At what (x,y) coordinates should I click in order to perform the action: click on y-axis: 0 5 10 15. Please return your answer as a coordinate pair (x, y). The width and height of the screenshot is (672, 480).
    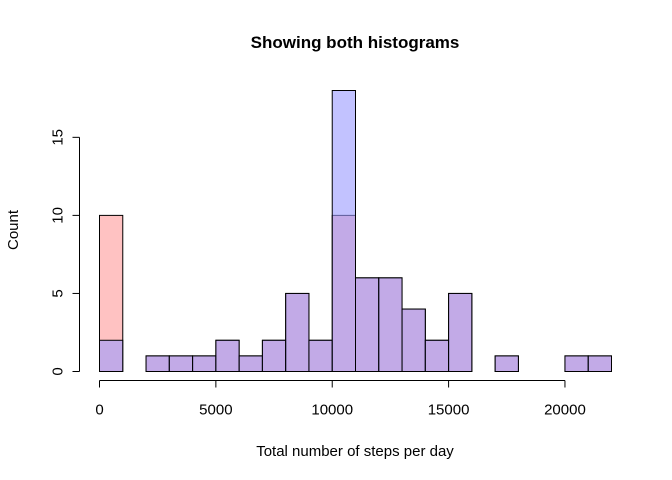
    Looking at the image, I should click on (65, 252).